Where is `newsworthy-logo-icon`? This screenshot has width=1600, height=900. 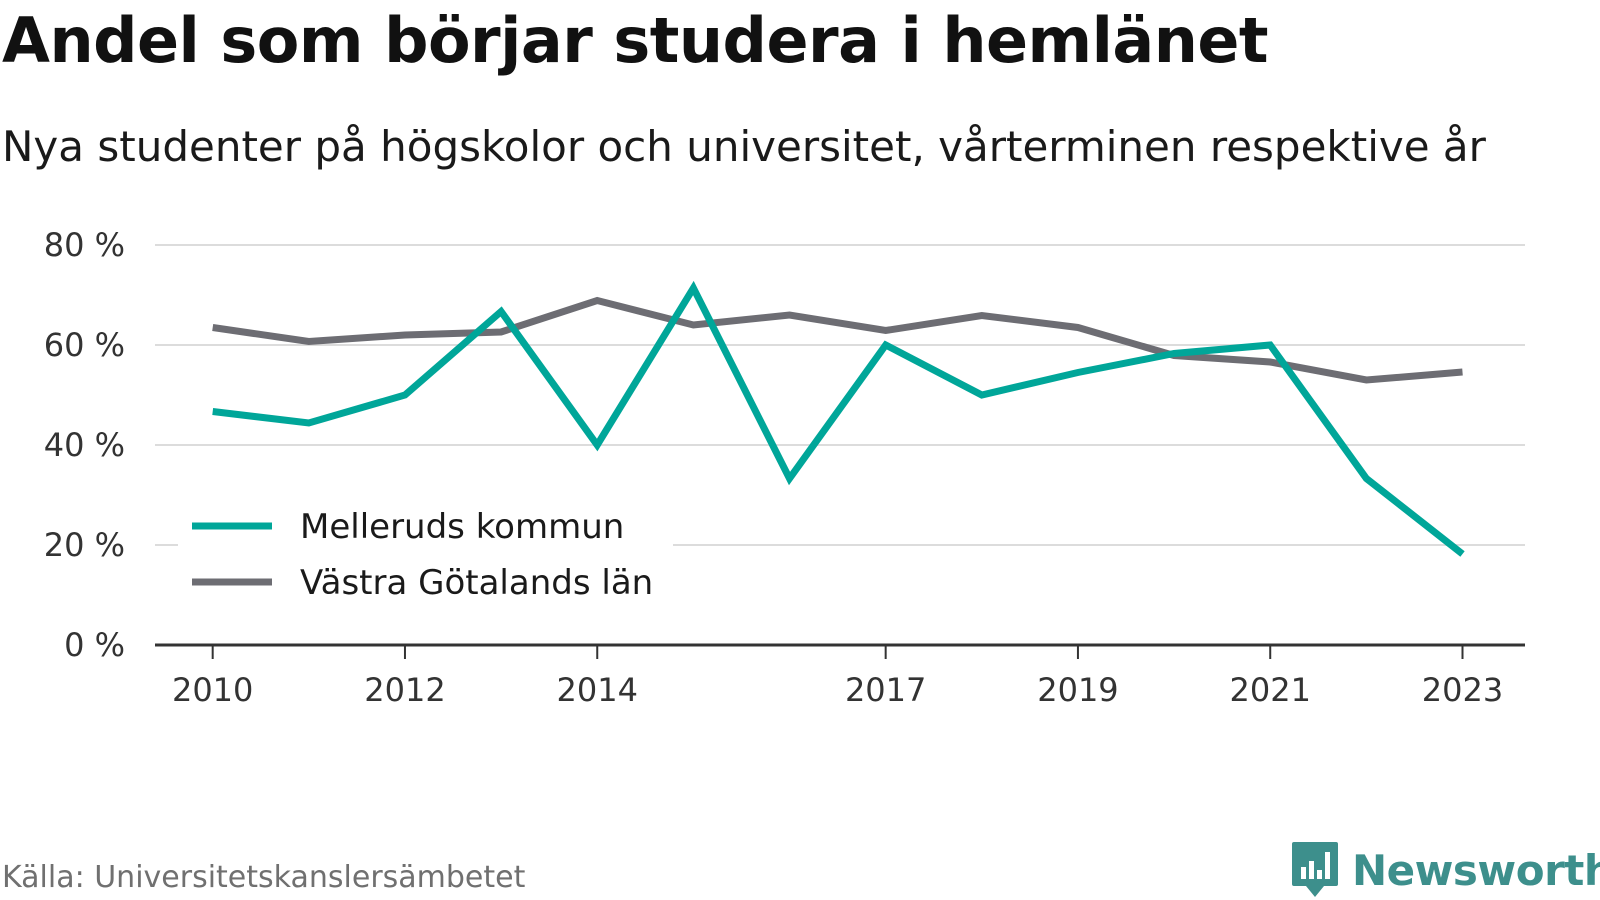
newsworthy-logo-icon is located at coordinates (1315, 869).